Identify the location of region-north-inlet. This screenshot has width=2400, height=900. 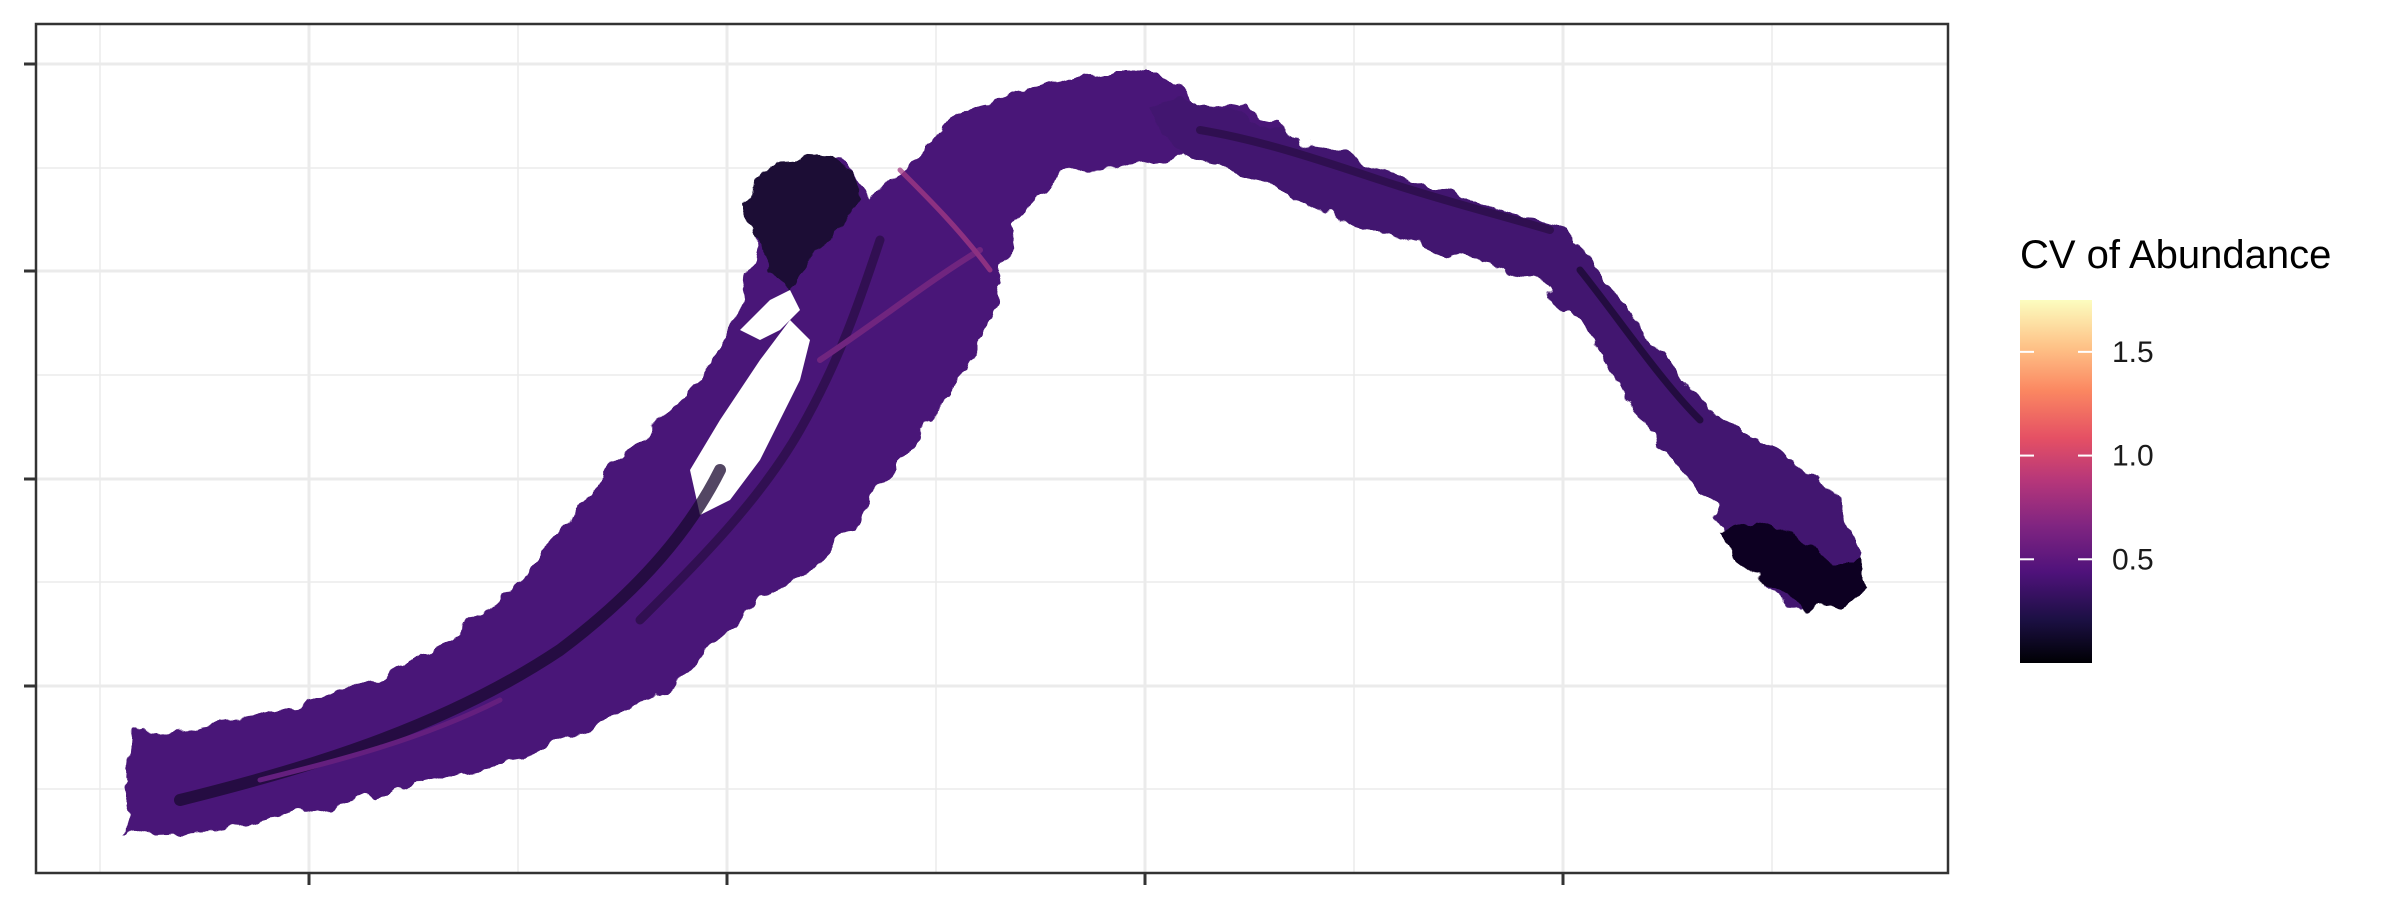
(802, 224).